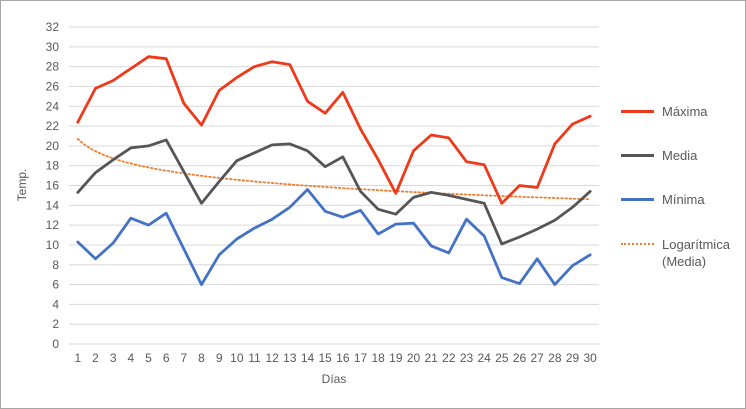  What do you see at coordinates (573, 358) in the screenshot?
I see `x-tick-label: 29` at bounding box center [573, 358].